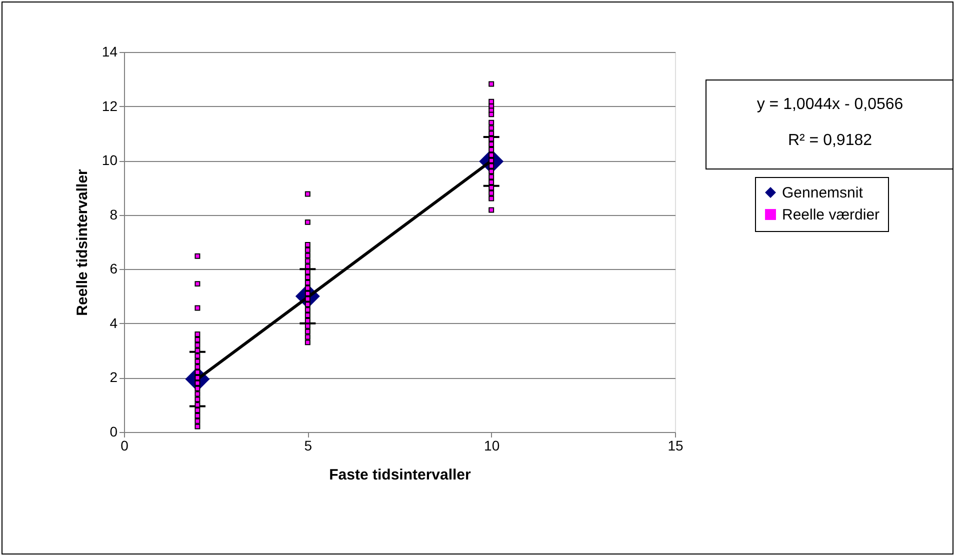  Describe the element at coordinates (830, 140) in the screenshot. I see `text: R² = 0,9182` at that location.